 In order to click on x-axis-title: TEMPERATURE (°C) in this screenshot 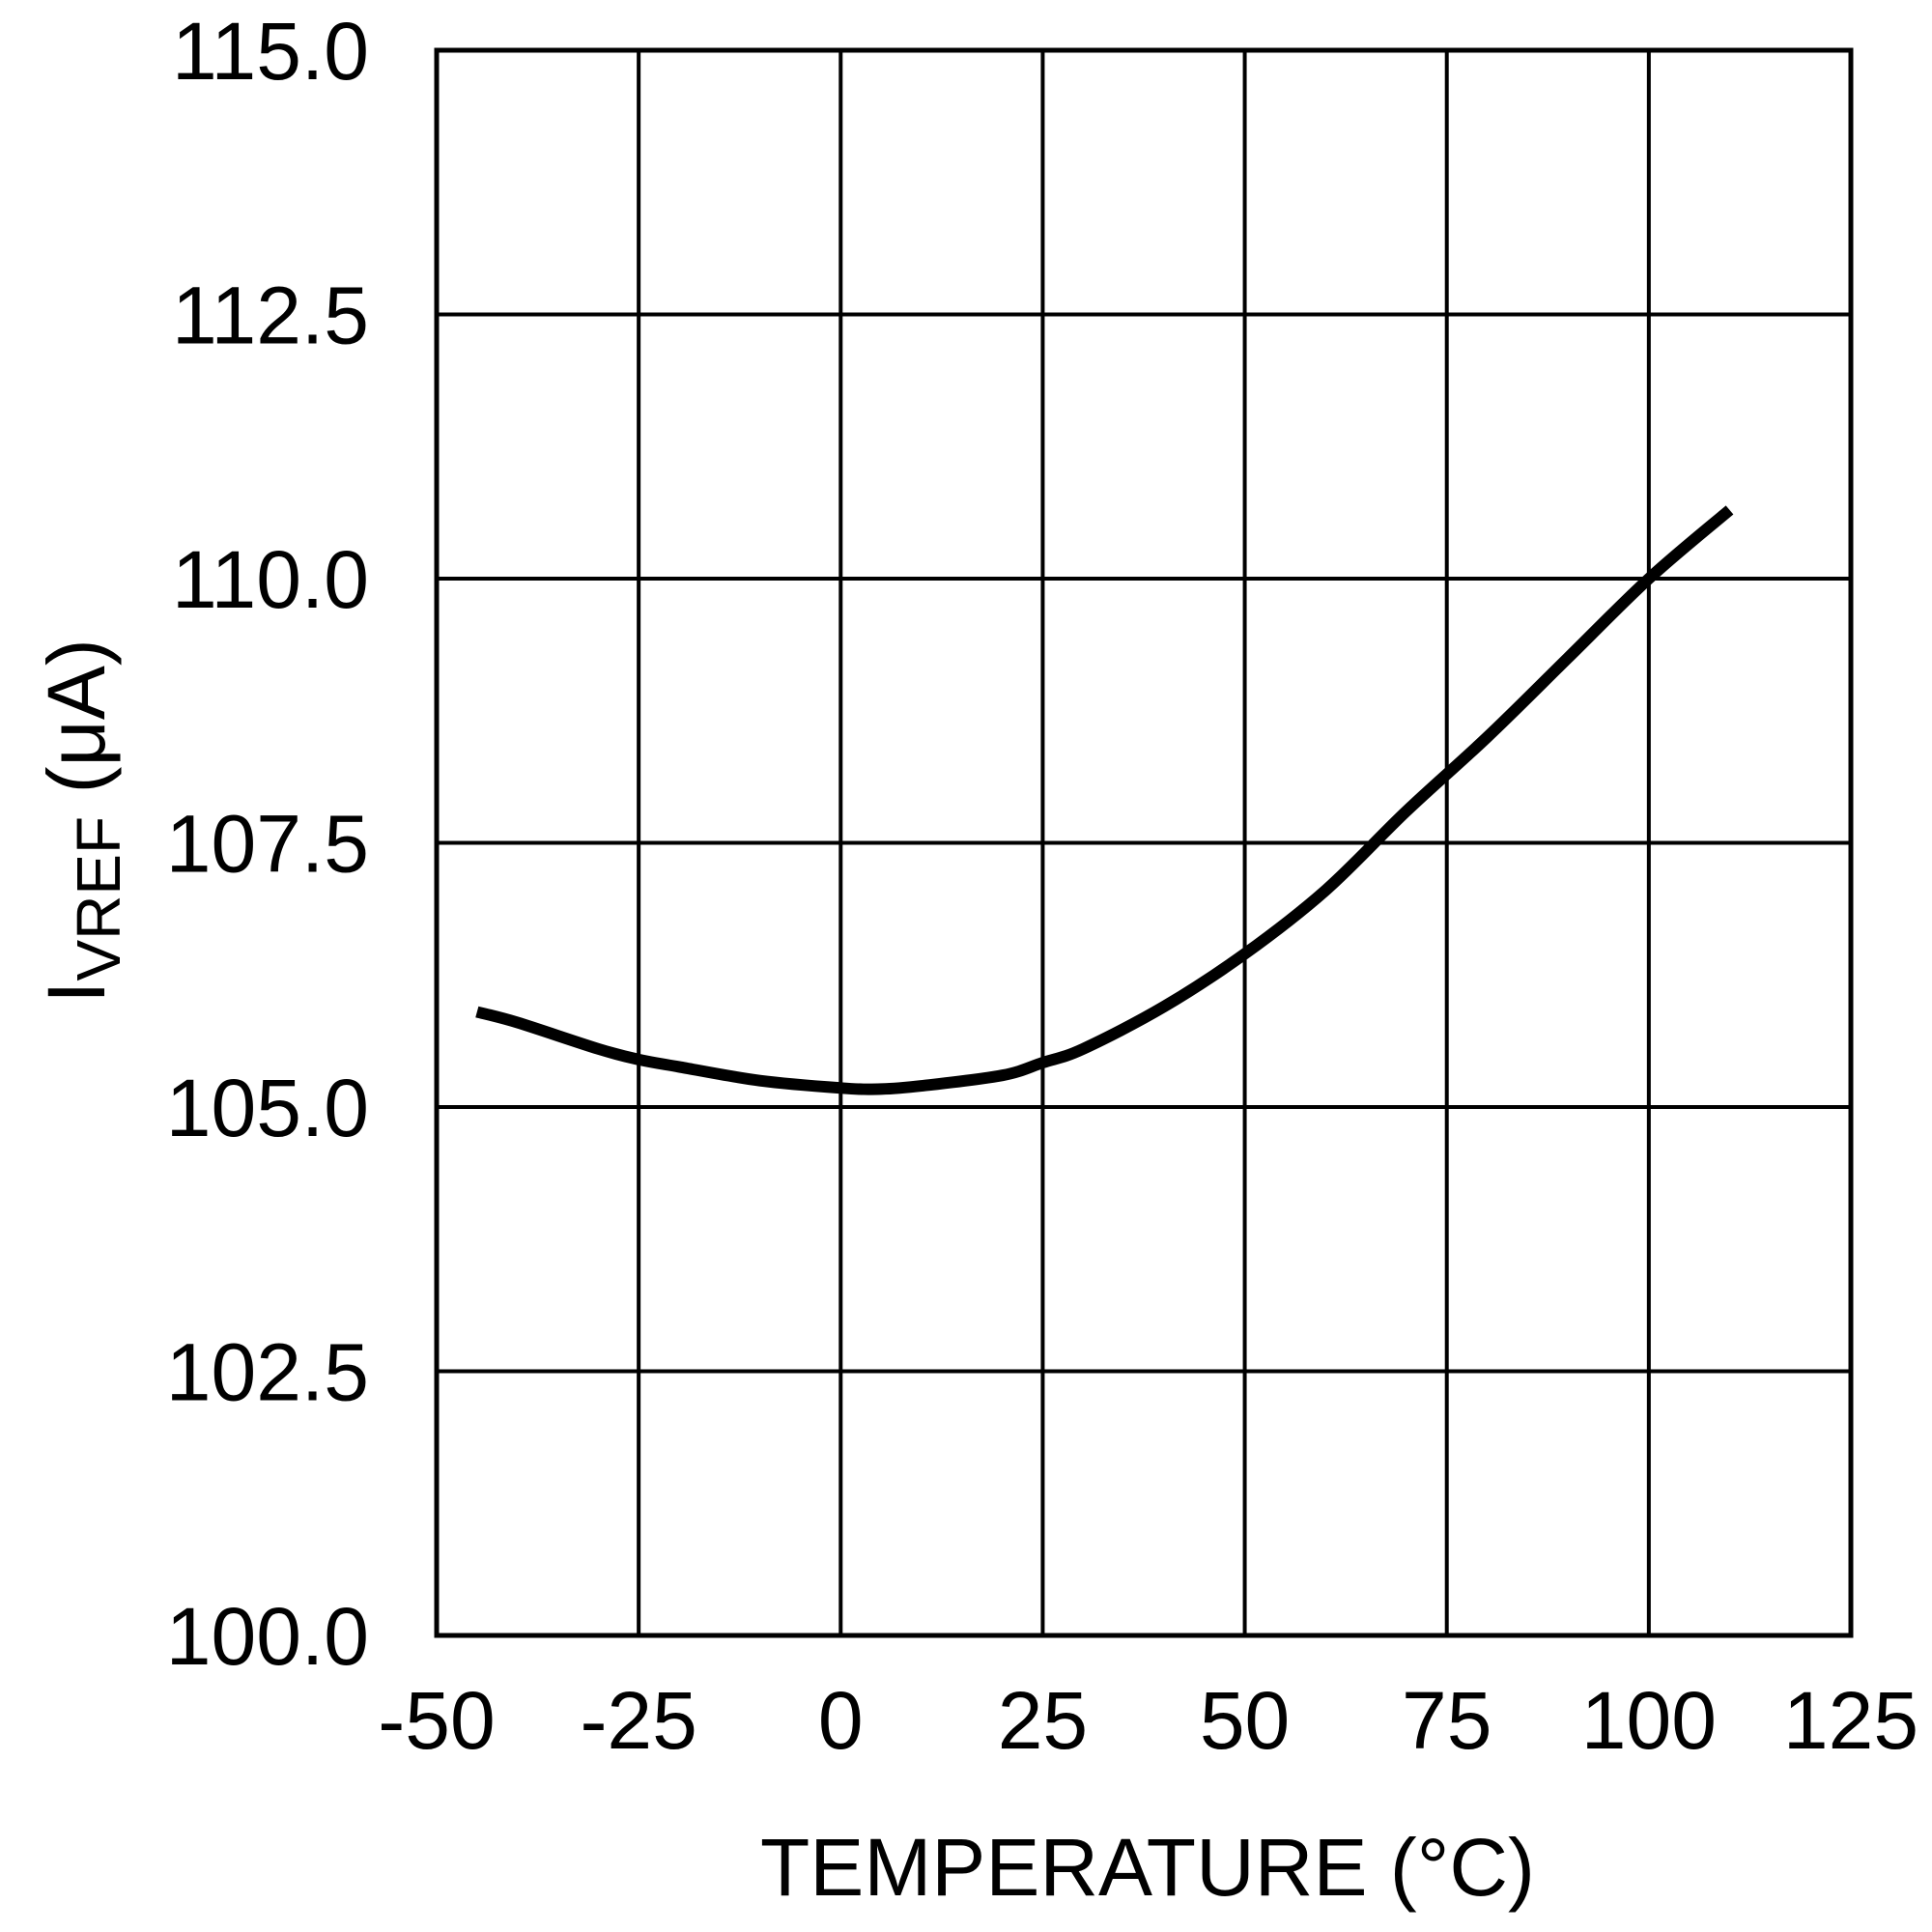, I will do `click(1147, 1867)`.